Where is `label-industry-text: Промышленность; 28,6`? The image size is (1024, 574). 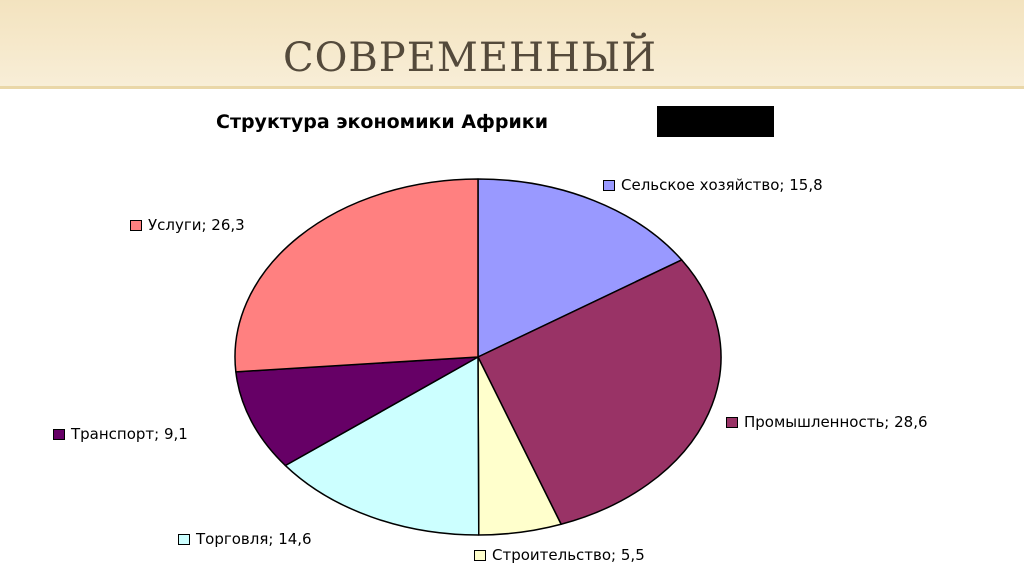
label-industry-text: Промышленность; 28,6 is located at coordinates (836, 422).